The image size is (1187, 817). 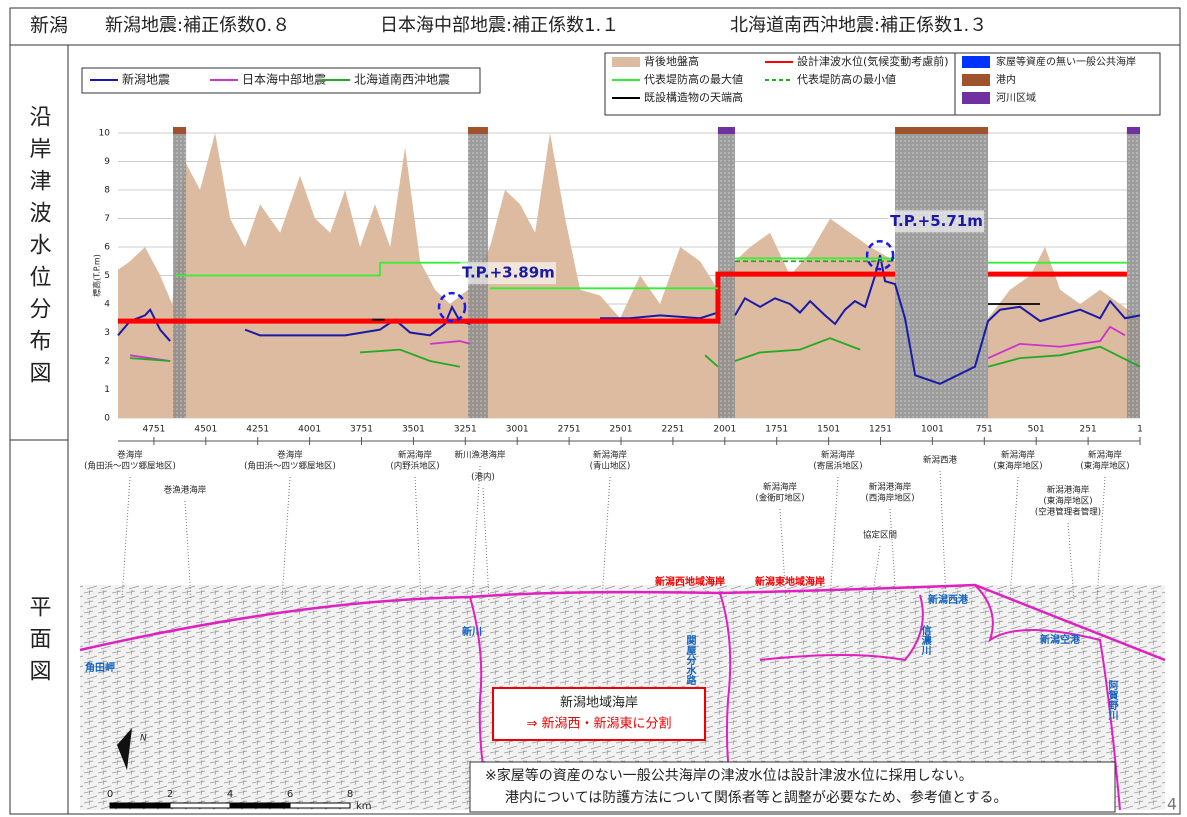 I want to click on scale-label: 6, so click(x=290, y=794).